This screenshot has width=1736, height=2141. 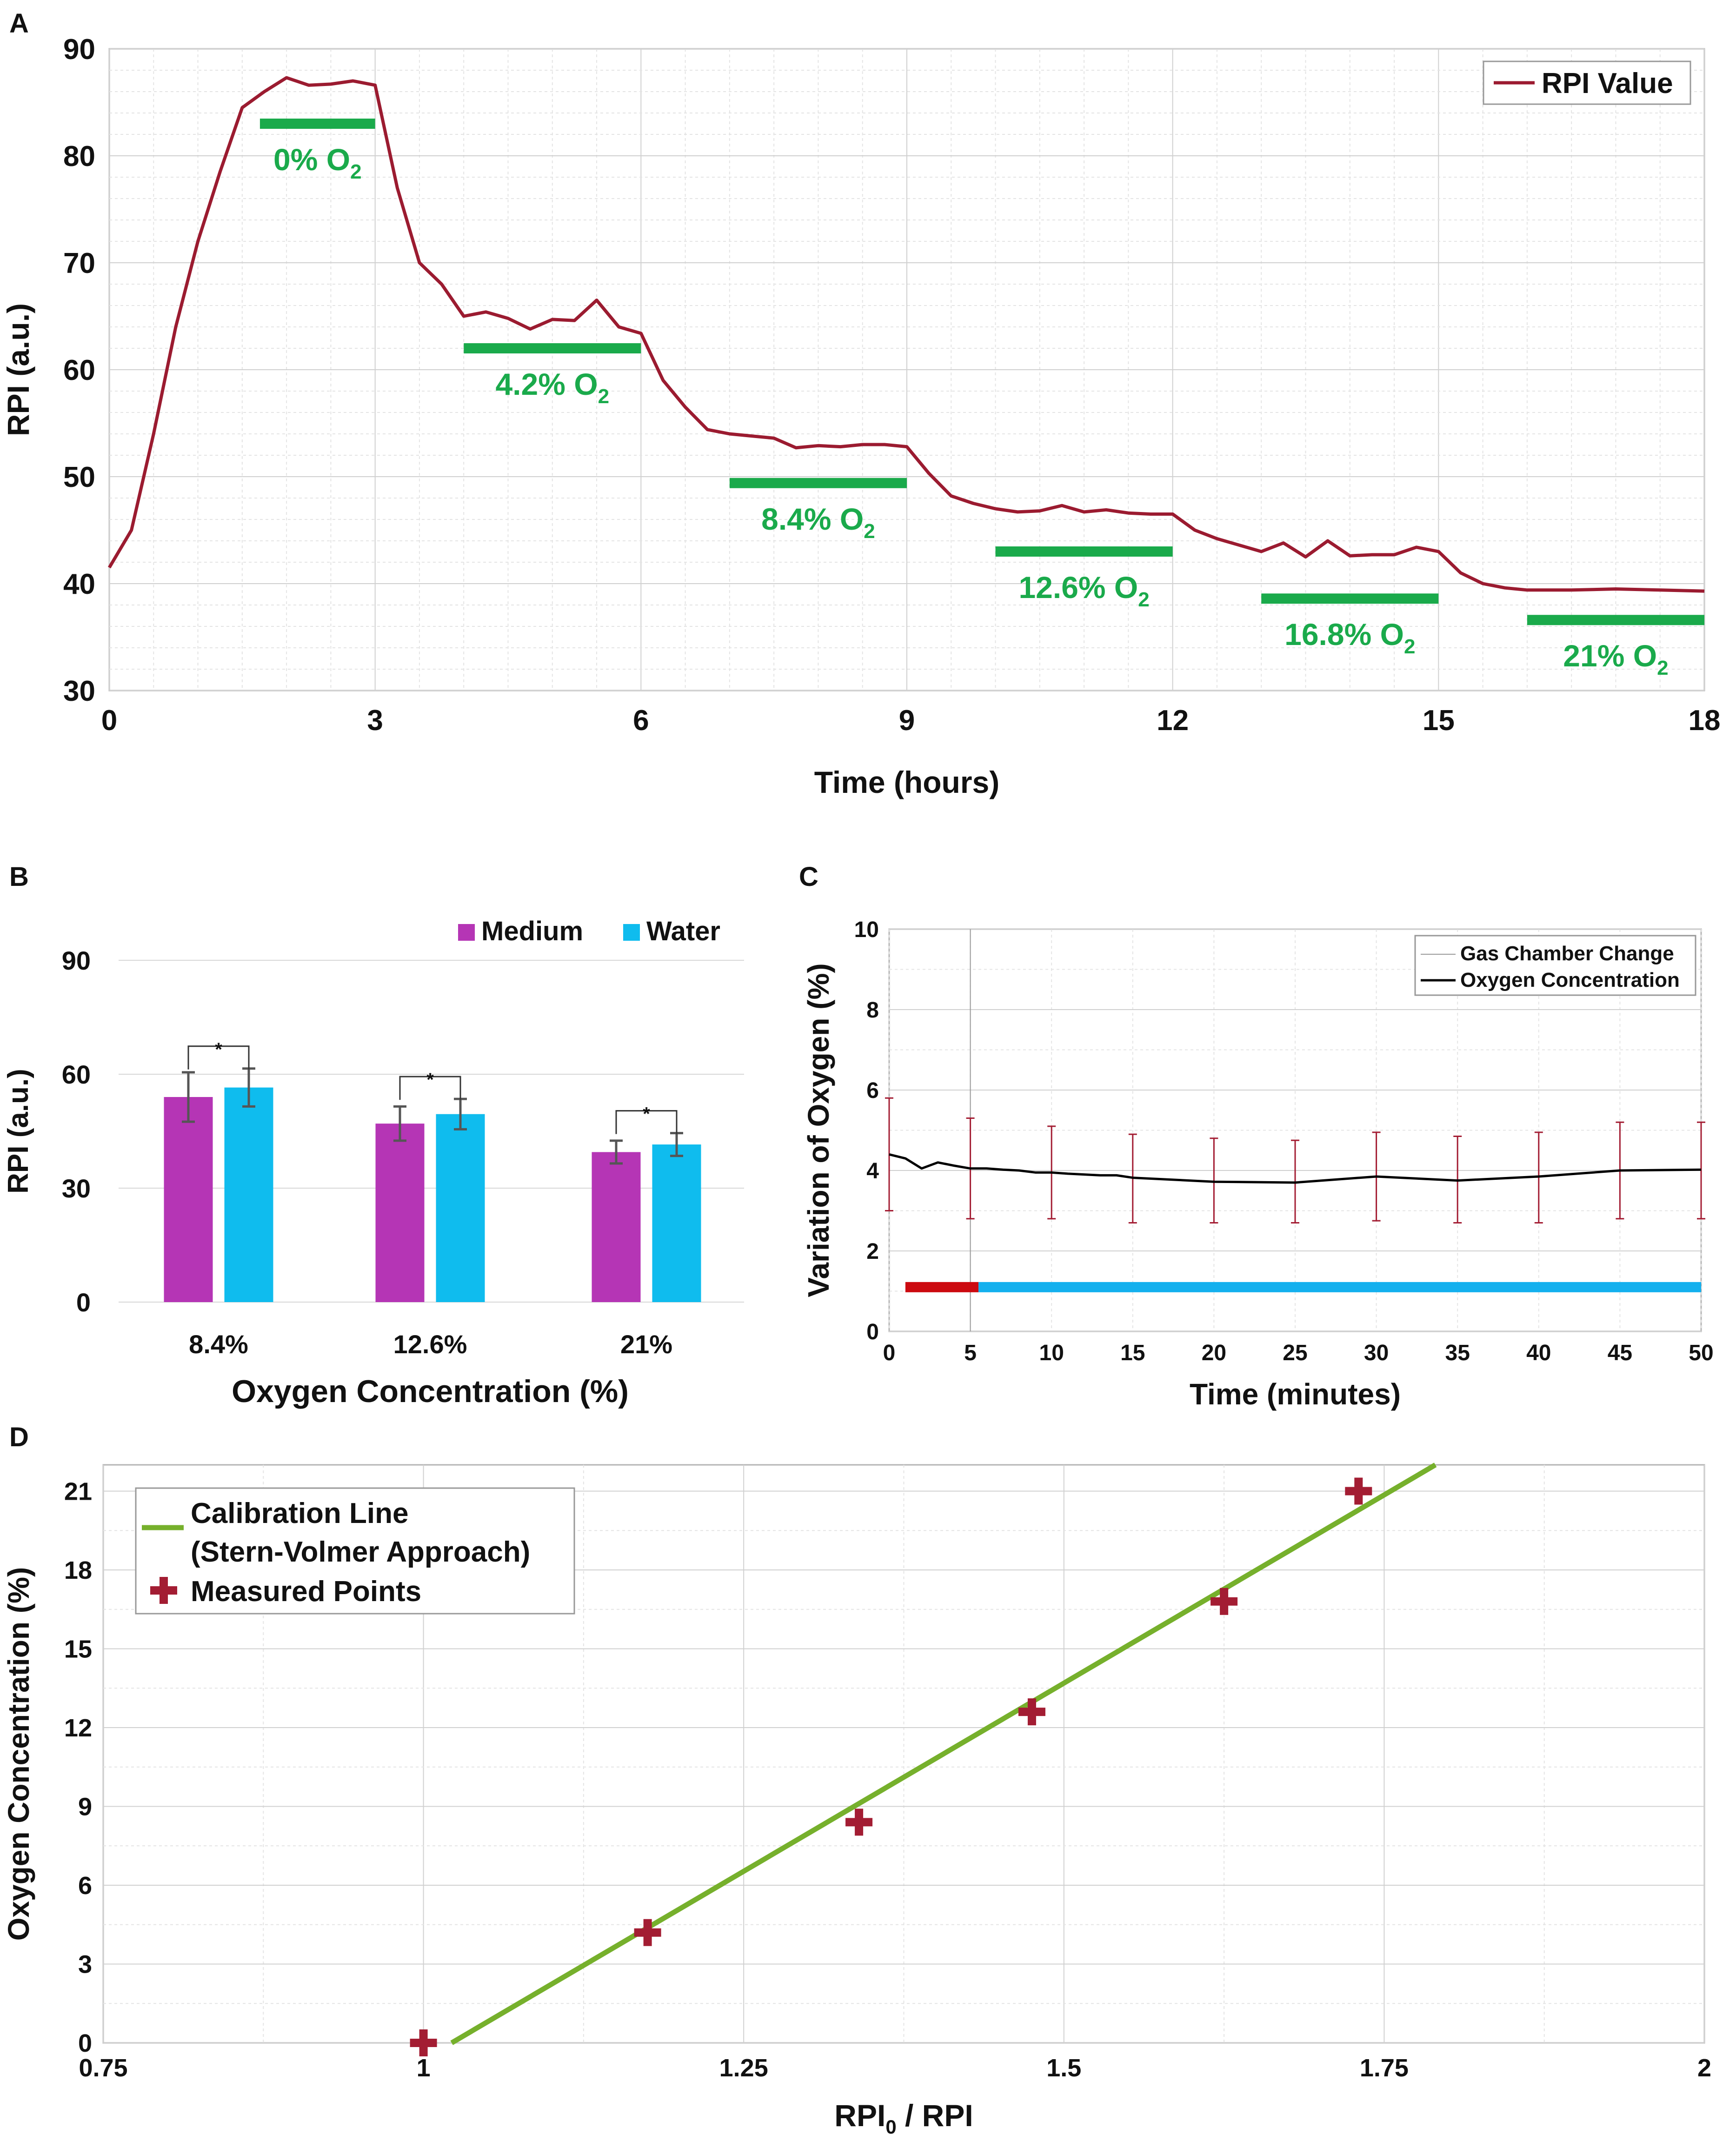 What do you see at coordinates (867, 930) in the screenshot?
I see `panel-c-y-tick-label: 10` at bounding box center [867, 930].